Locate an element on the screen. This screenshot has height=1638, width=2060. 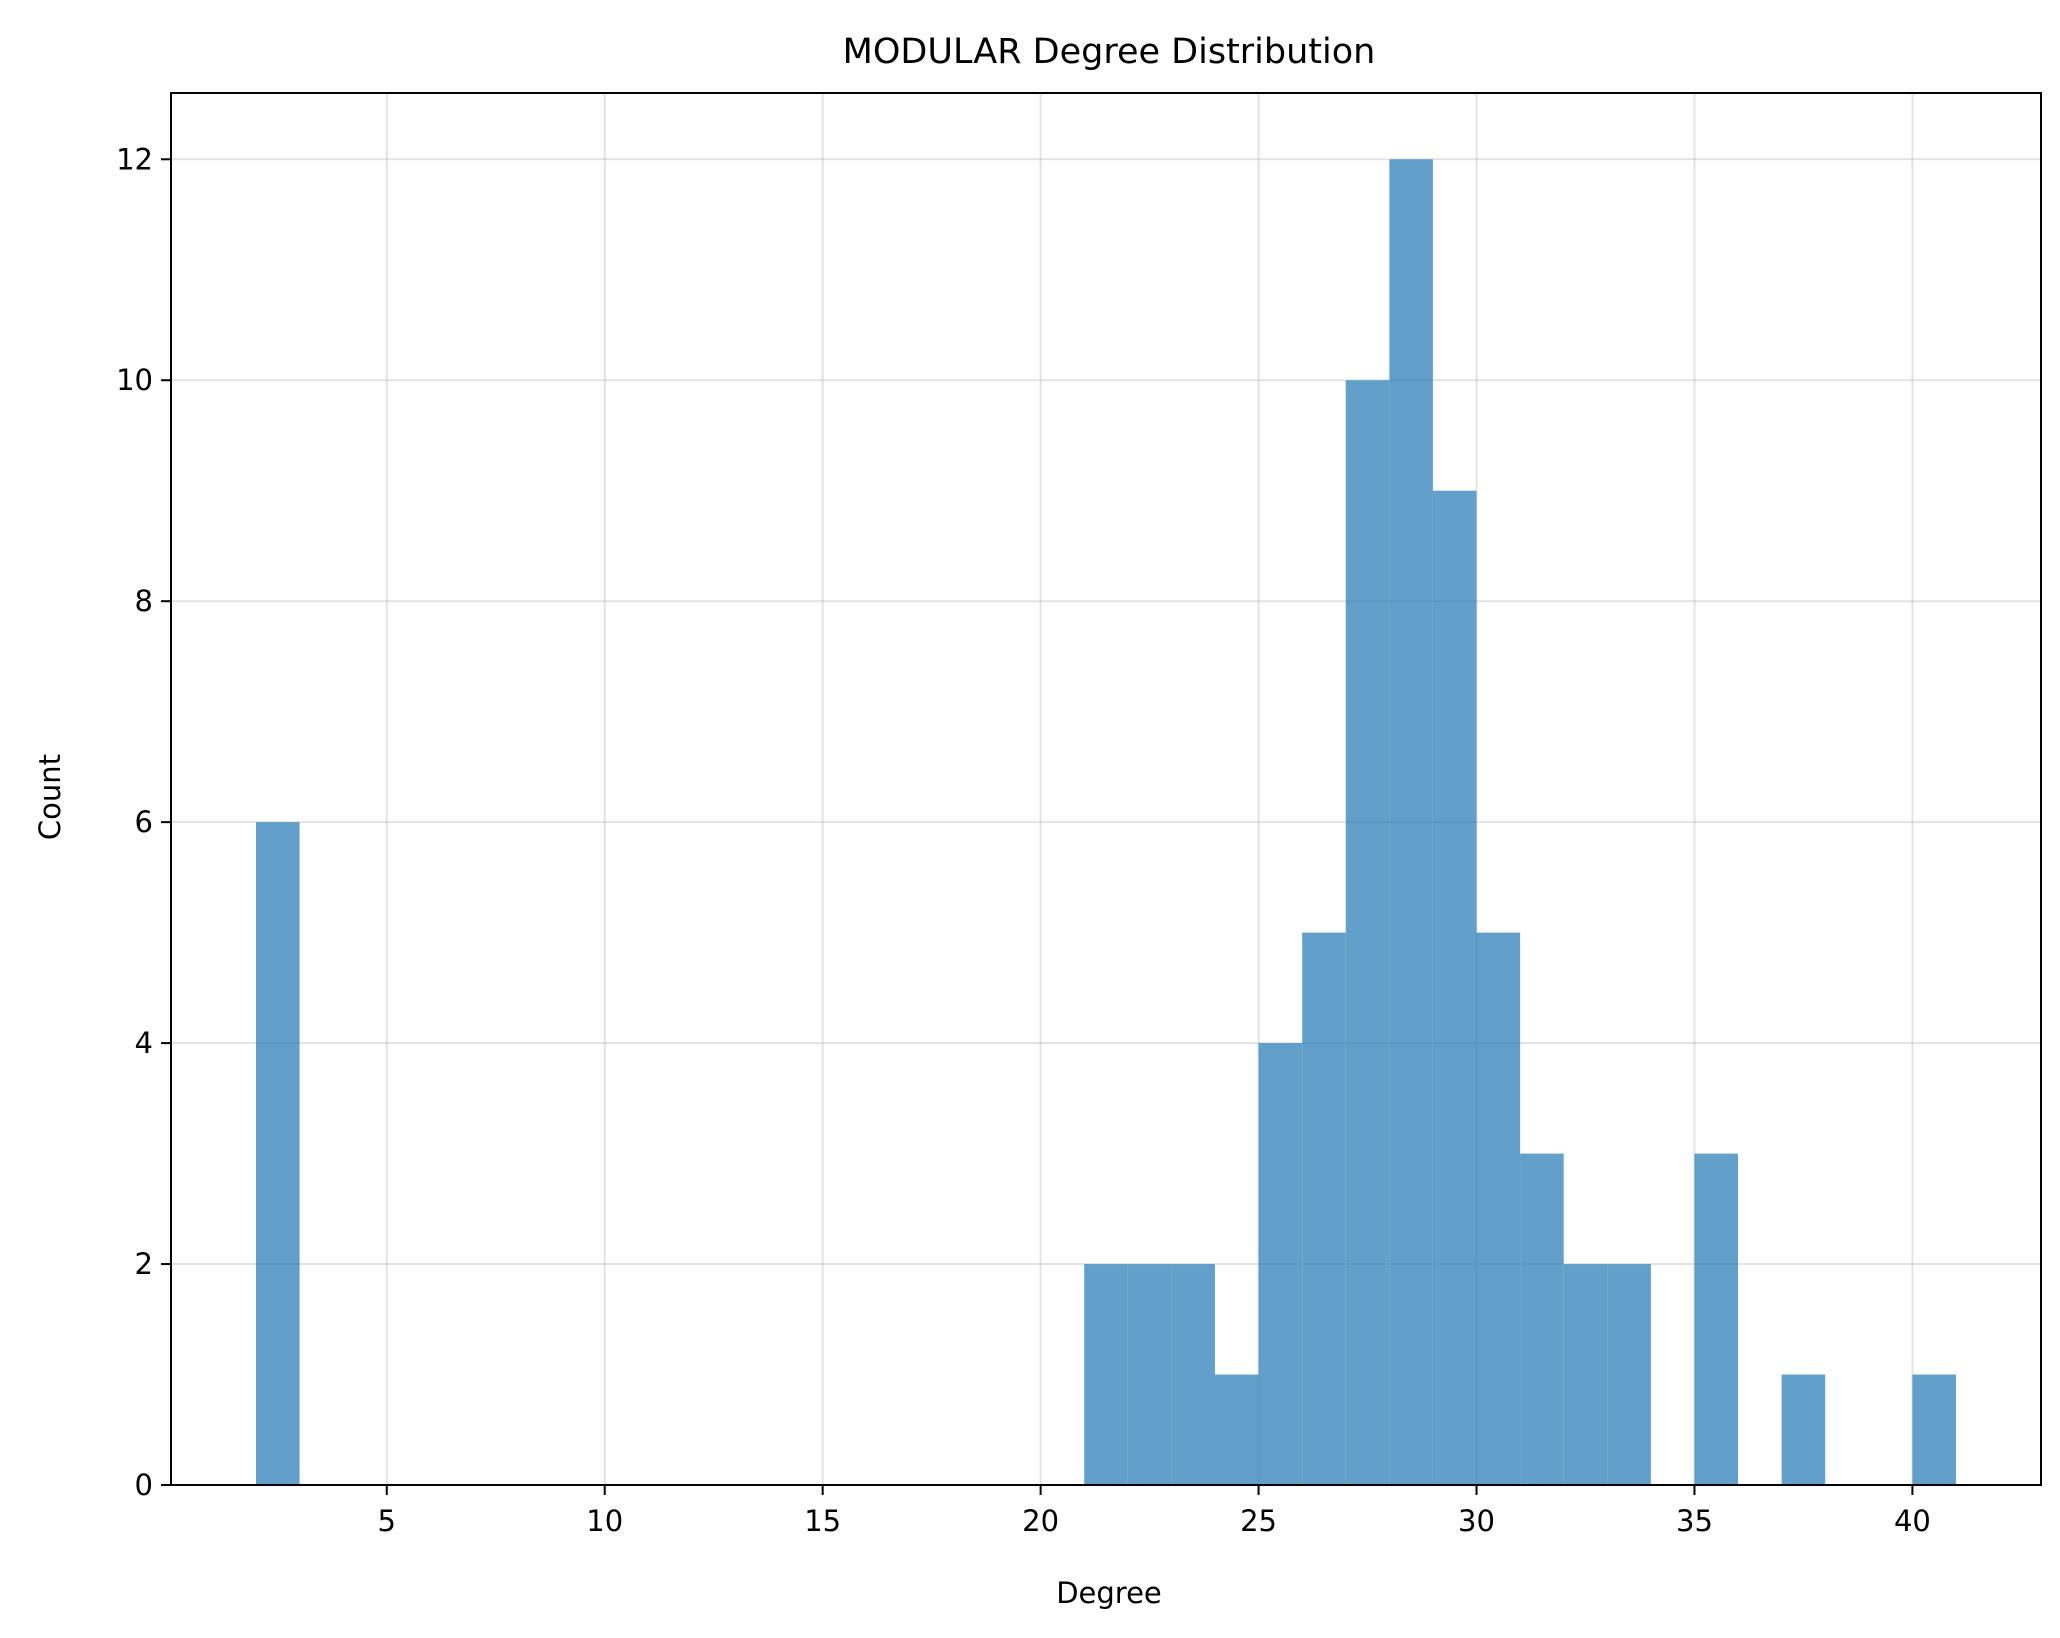
x-tick-label: 25 is located at coordinates (1258, 1521).